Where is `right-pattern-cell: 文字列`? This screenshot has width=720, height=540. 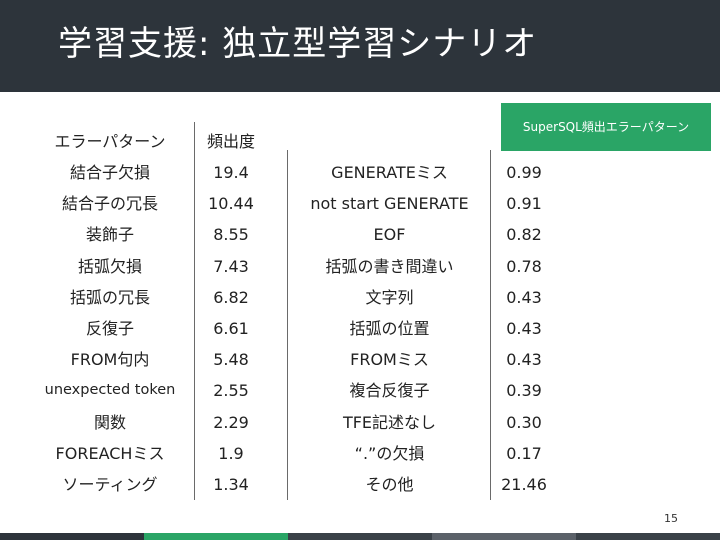
right-pattern-cell: 文字列 is located at coordinates (389, 297).